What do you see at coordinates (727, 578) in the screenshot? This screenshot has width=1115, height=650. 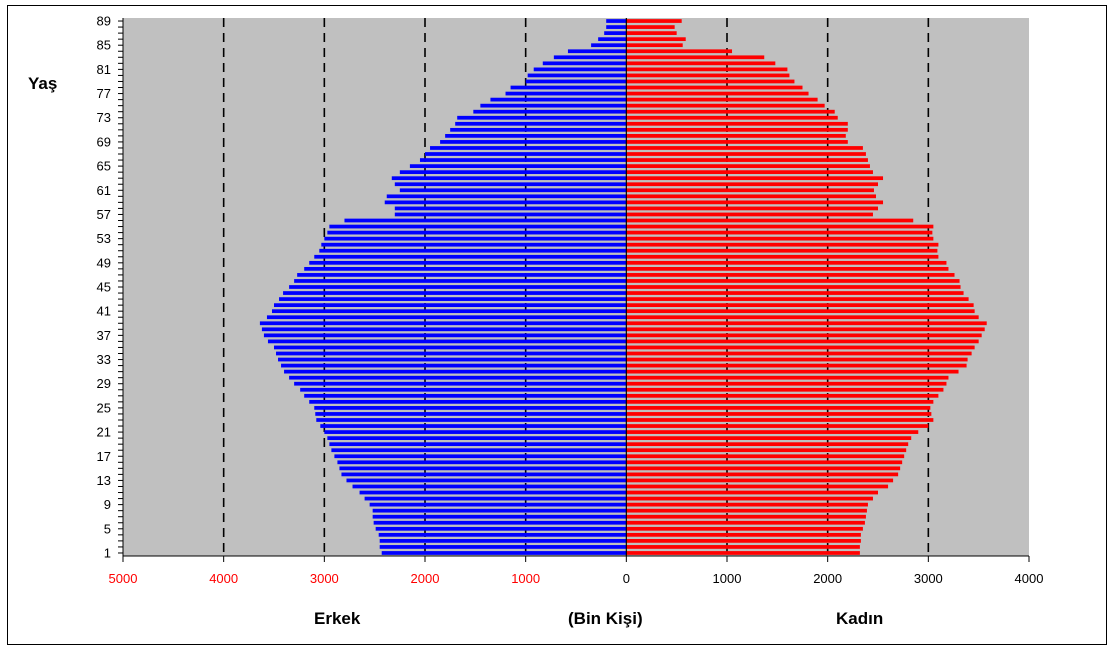 I see `x-tick-label-6: 1000` at bounding box center [727, 578].